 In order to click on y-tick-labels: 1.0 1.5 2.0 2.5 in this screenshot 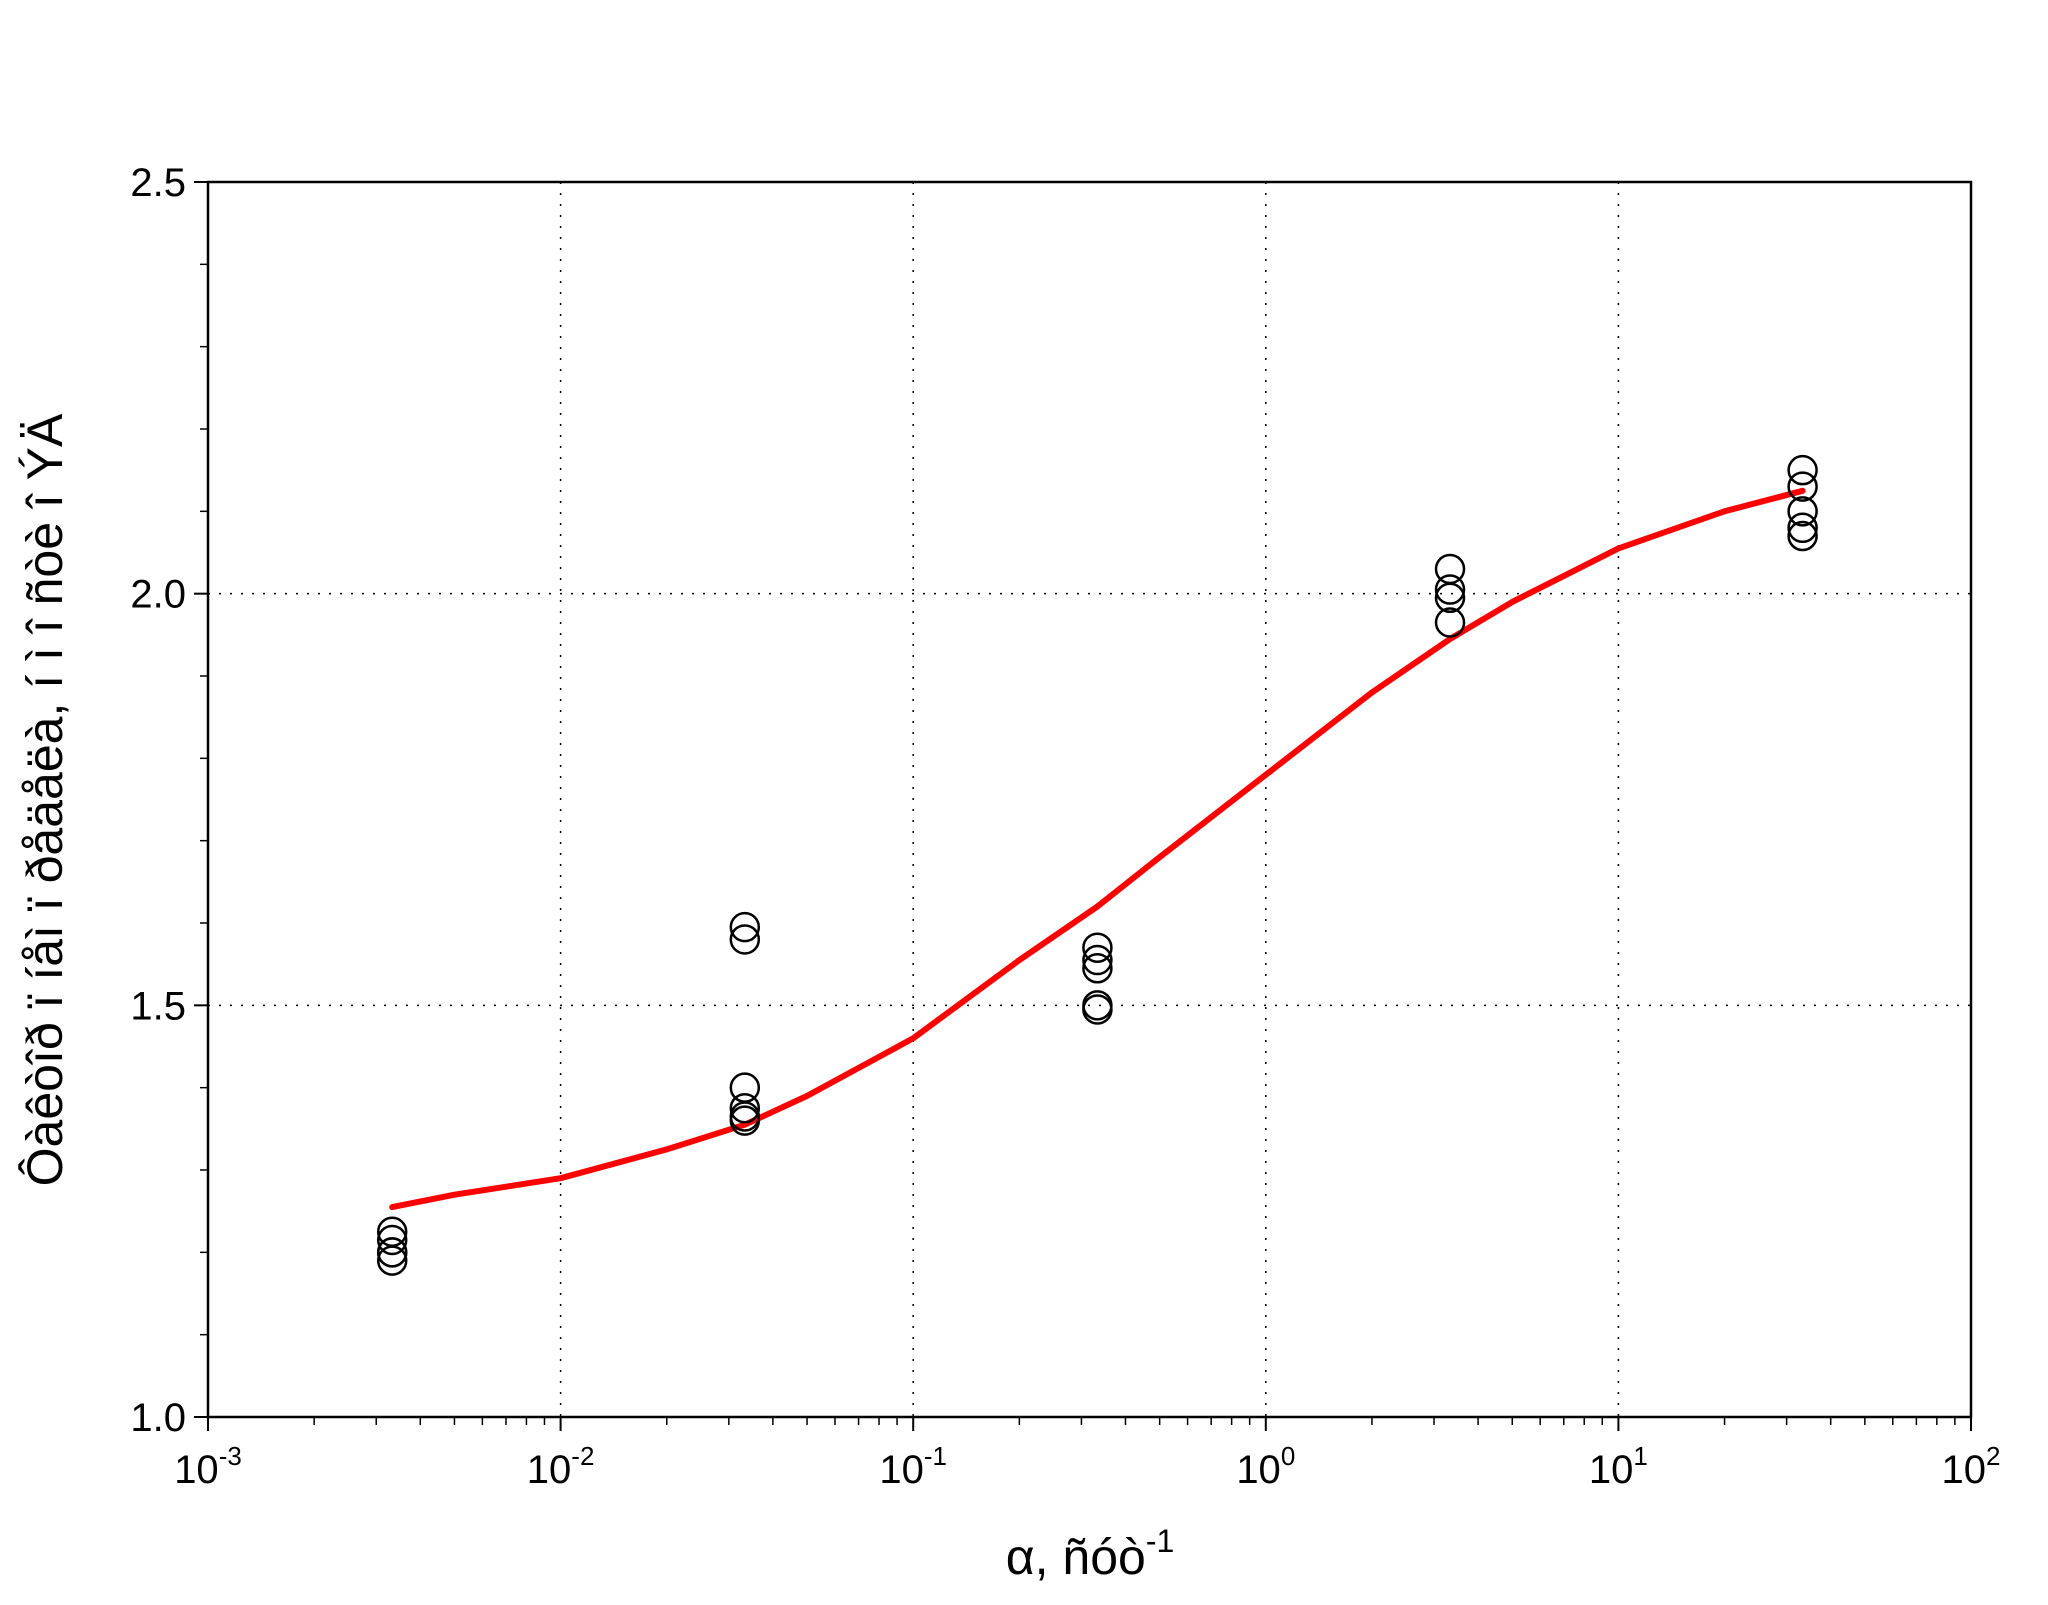, I will do `click(158, 800)`.